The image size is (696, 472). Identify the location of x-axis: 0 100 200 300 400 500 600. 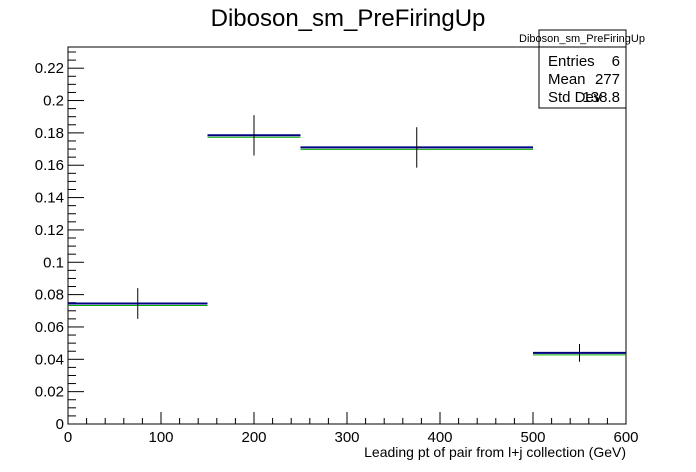
(351, 429).